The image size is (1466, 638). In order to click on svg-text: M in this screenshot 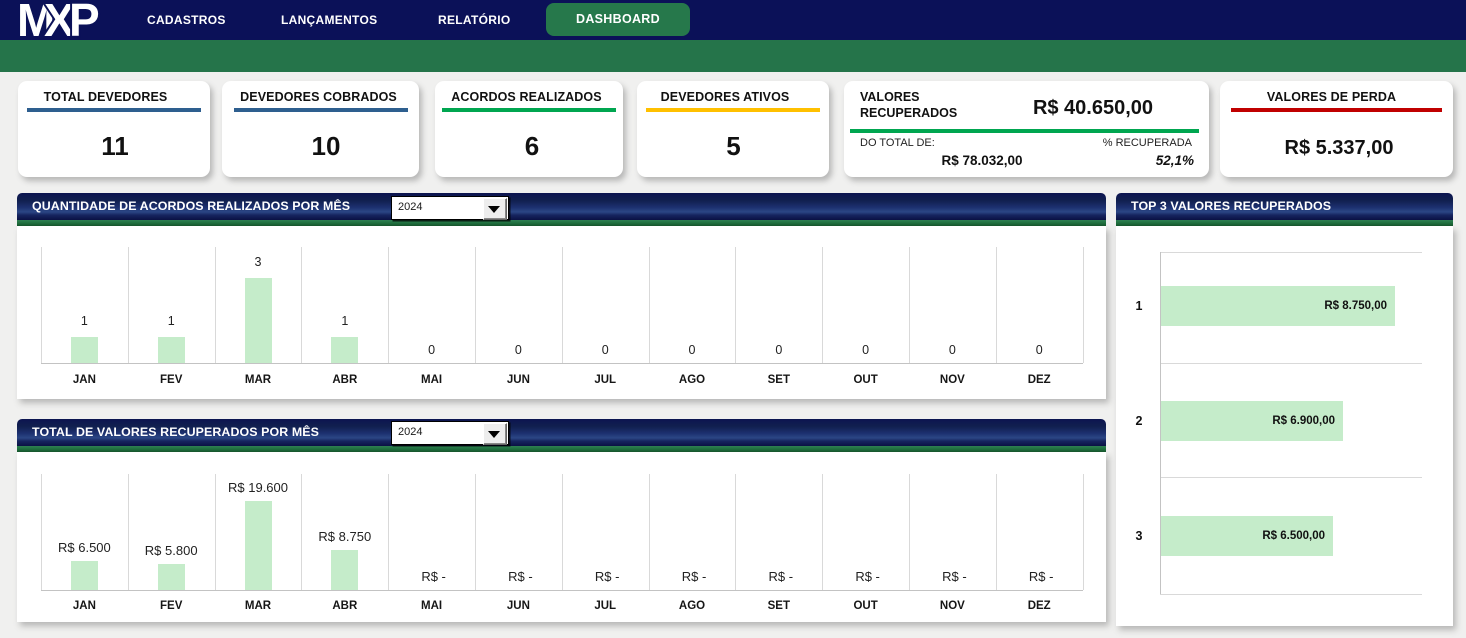, I will do `click(36, 20)`.